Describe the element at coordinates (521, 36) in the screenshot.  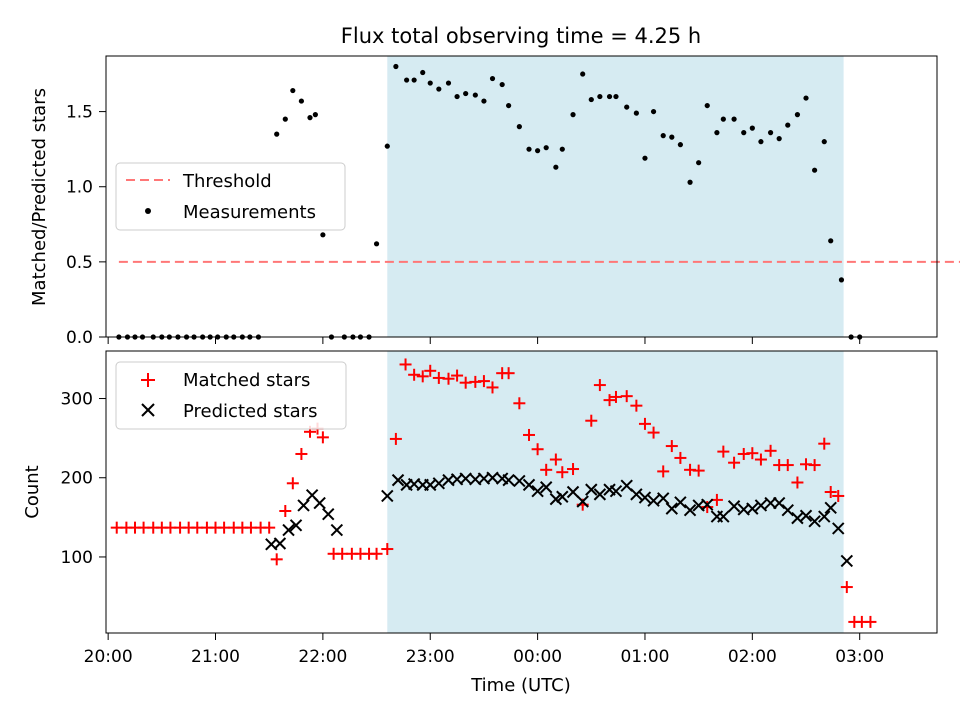
I see `chart-title: Flux total observing time = 4.25 h` at that location.